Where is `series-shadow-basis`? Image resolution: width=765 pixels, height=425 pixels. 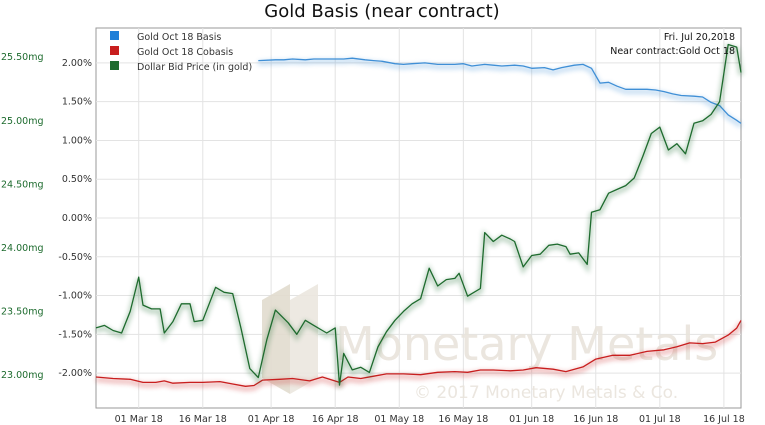 series-shadow-basis is located at coordinates (500, 93).